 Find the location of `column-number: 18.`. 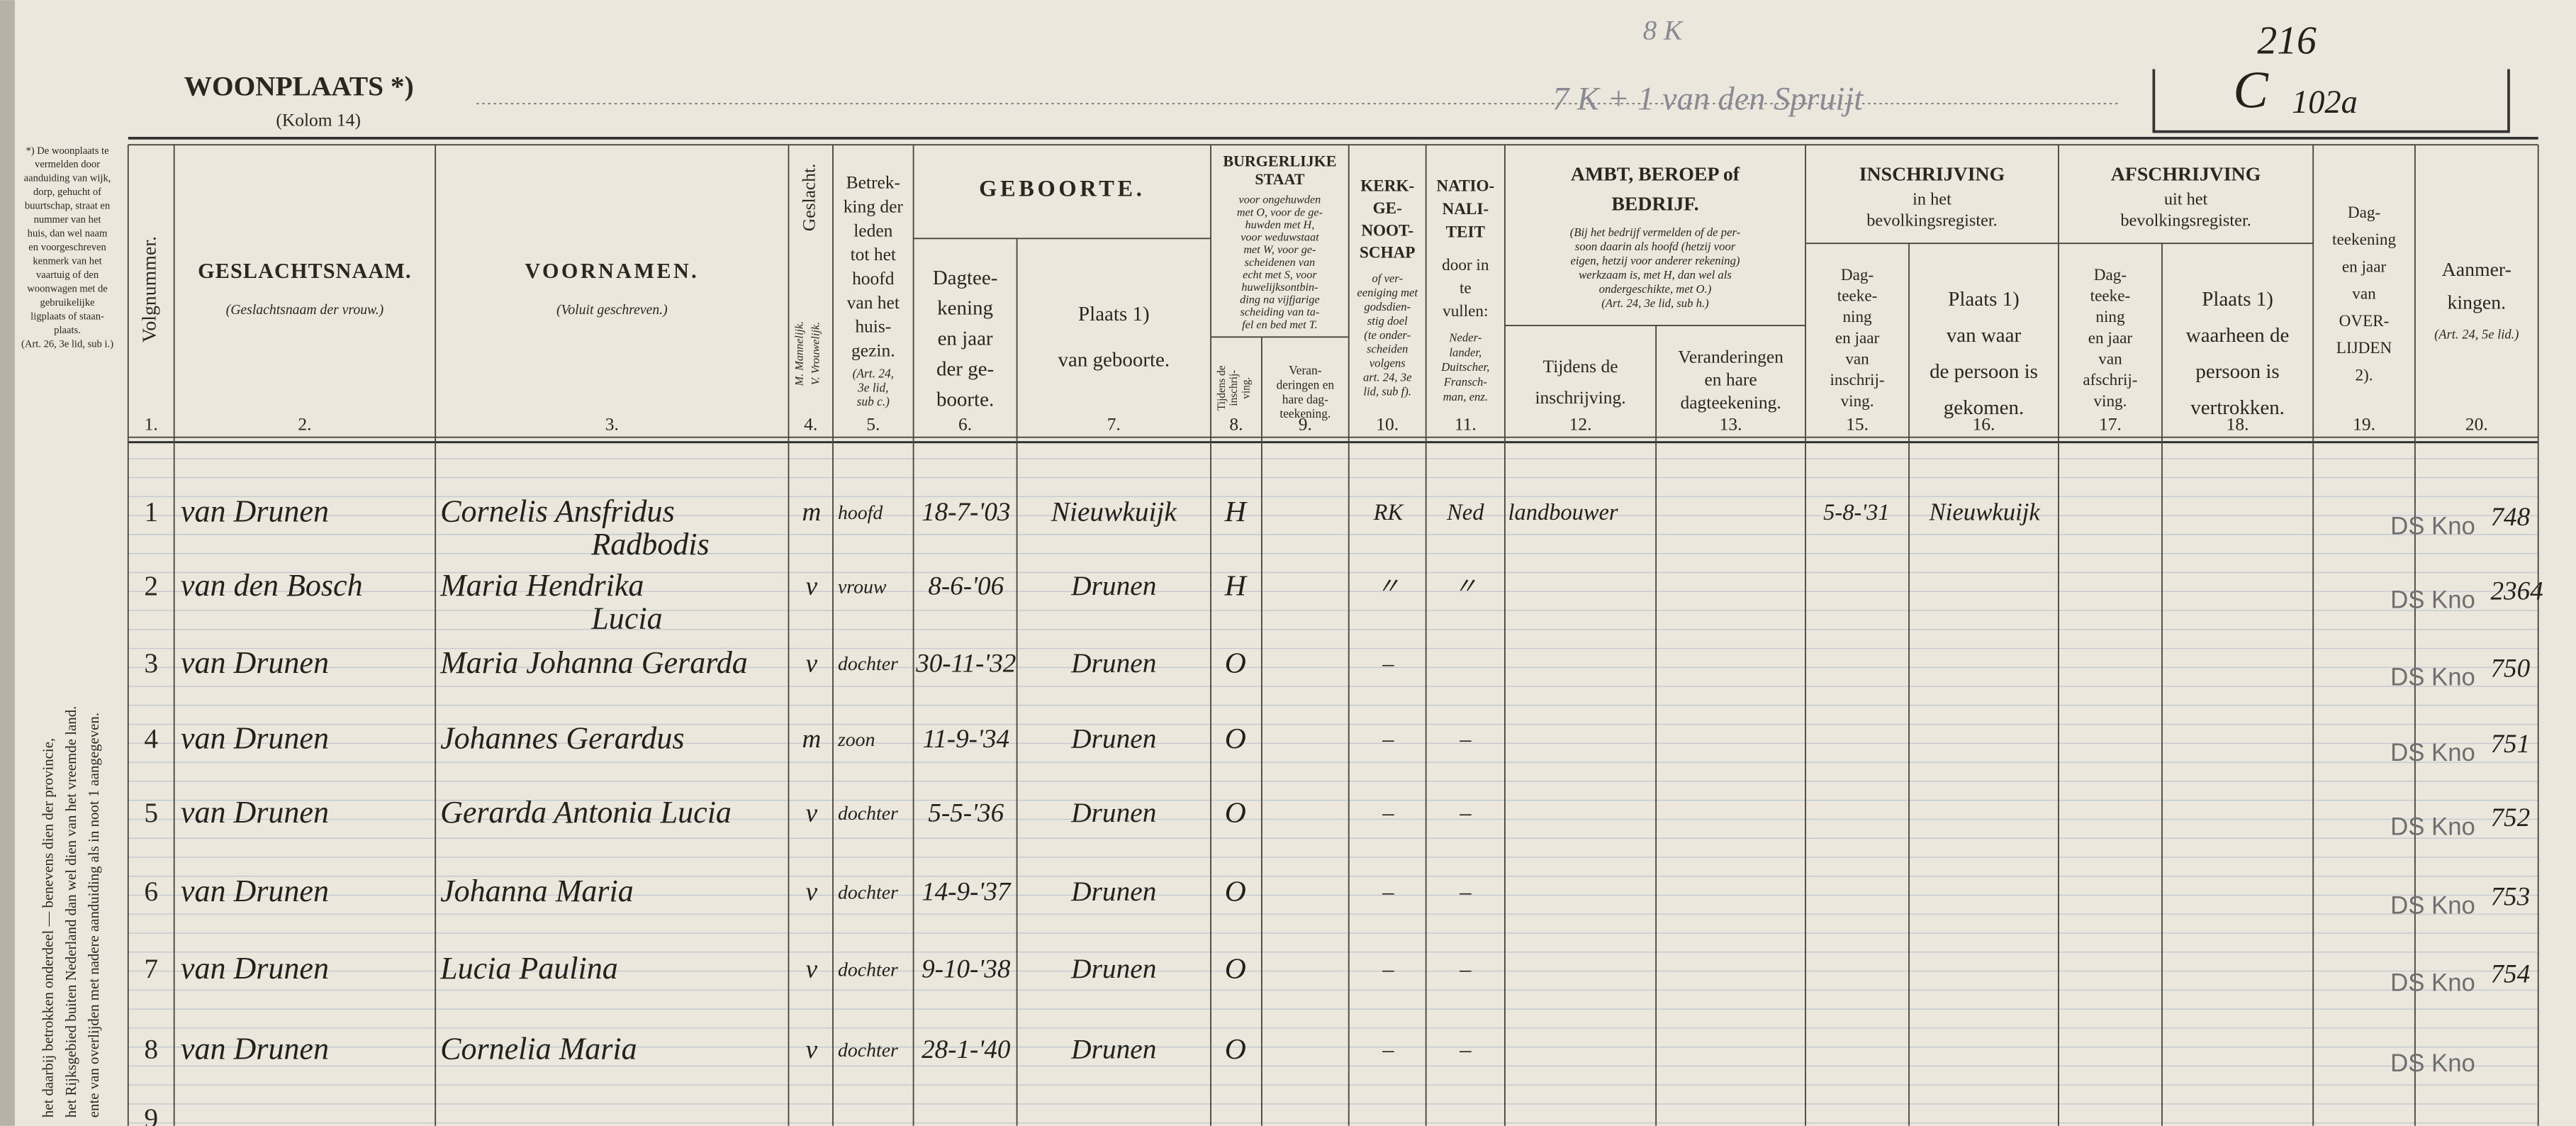

column-number: 18. is located at coordinates (2238, 423).